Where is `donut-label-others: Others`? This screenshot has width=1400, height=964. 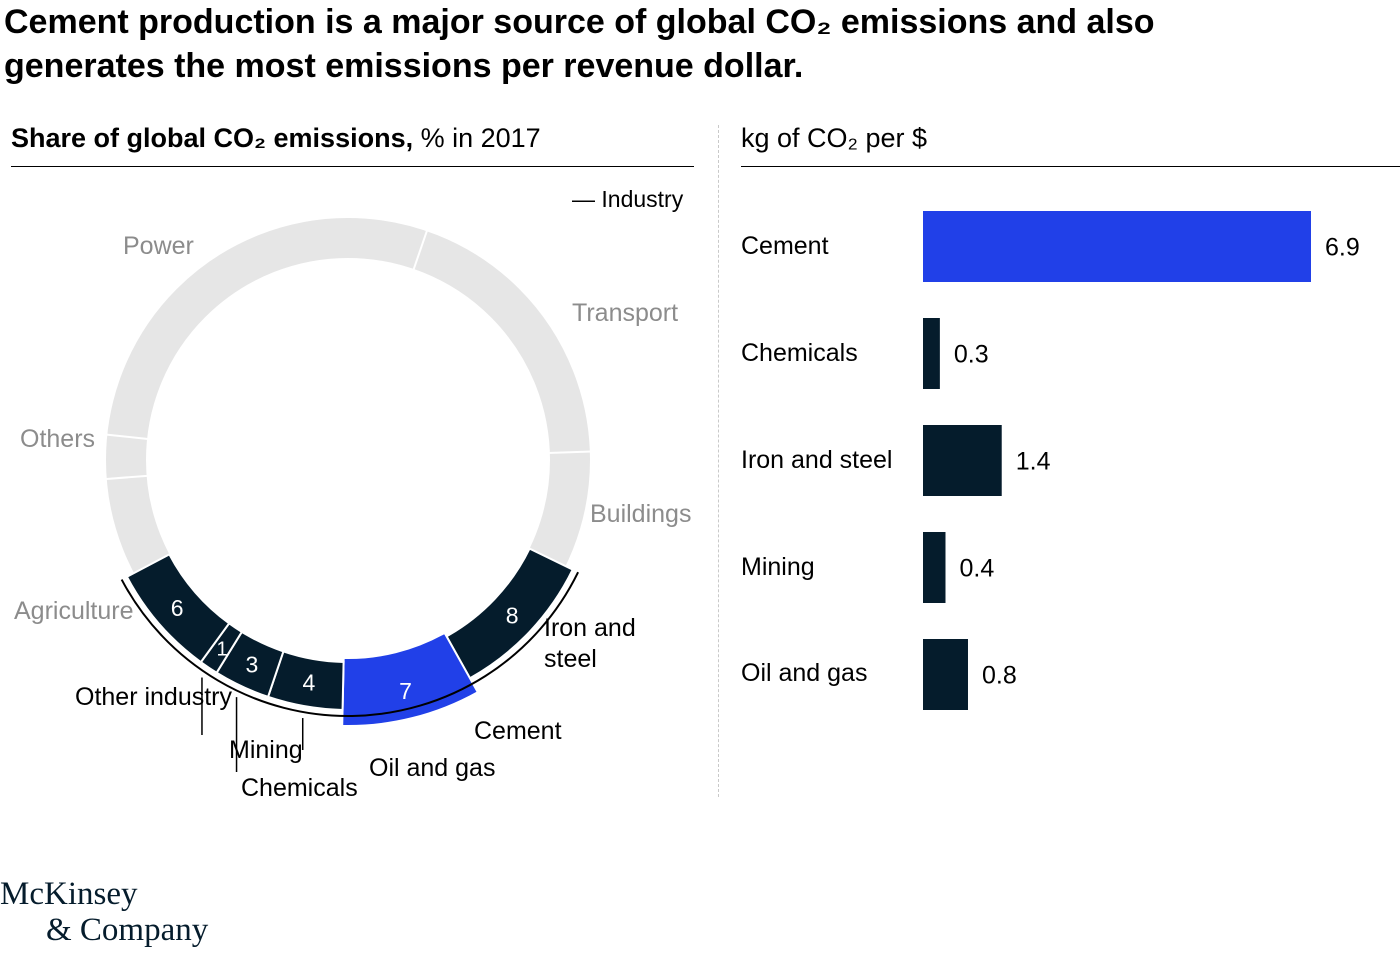 donut-label-others: Others is located at coordinates (58, 439).